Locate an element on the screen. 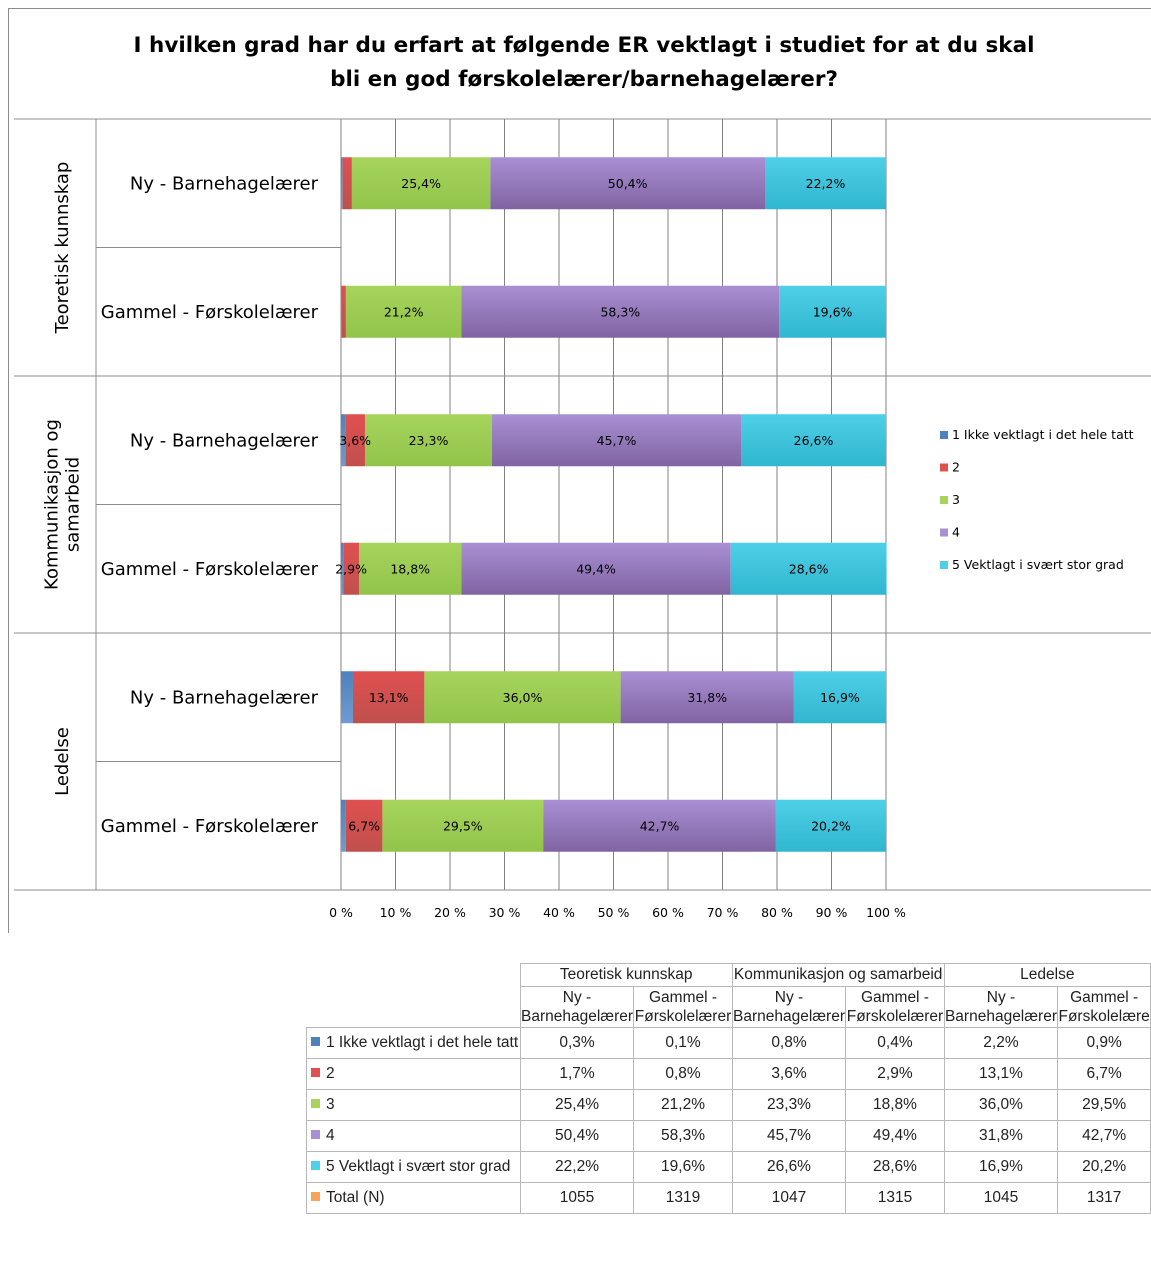  table-row-label-text: 5 Vektlagt i svært stor grad is located at coordinates (418, 1166).